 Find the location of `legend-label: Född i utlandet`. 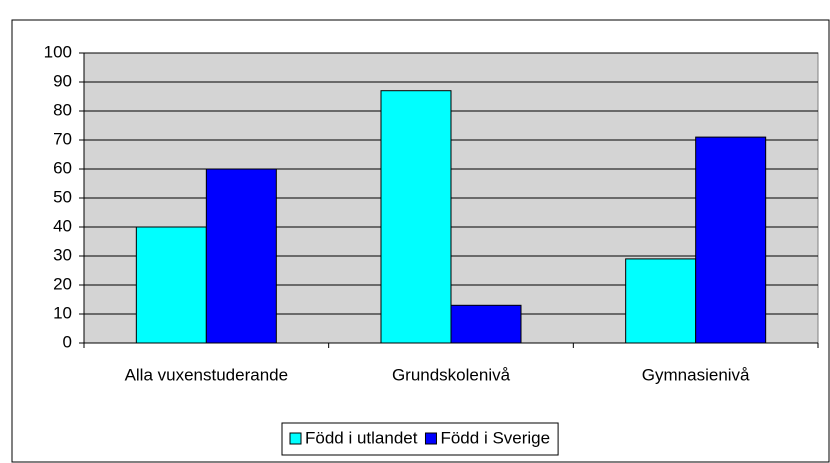

legend-label: Född i utlandet is located at coordinates (361, 437).